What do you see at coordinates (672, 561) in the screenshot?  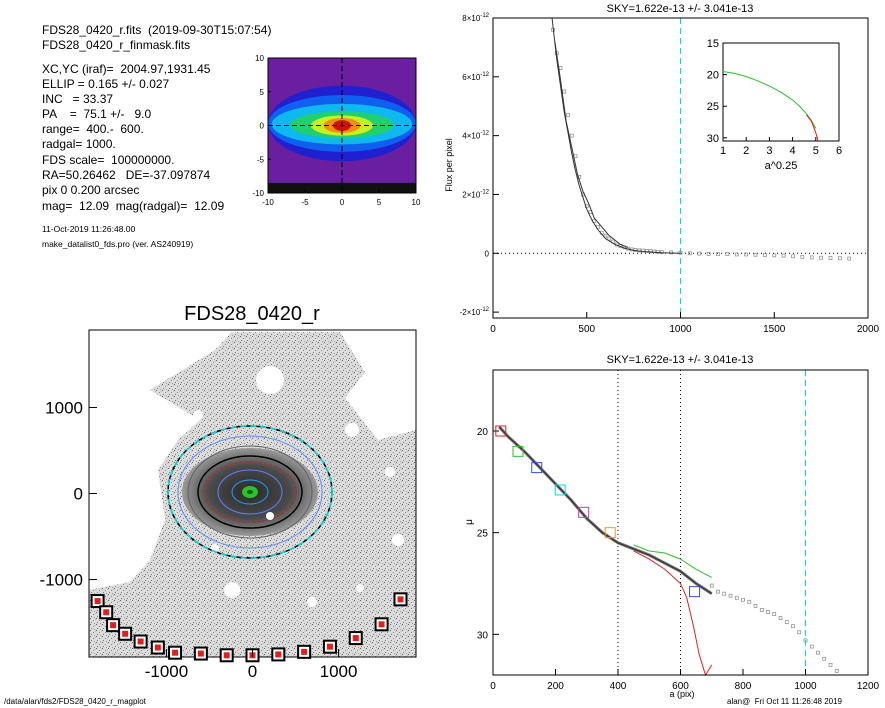 I see `mu-green-curve` at bounding box center [672, 561].